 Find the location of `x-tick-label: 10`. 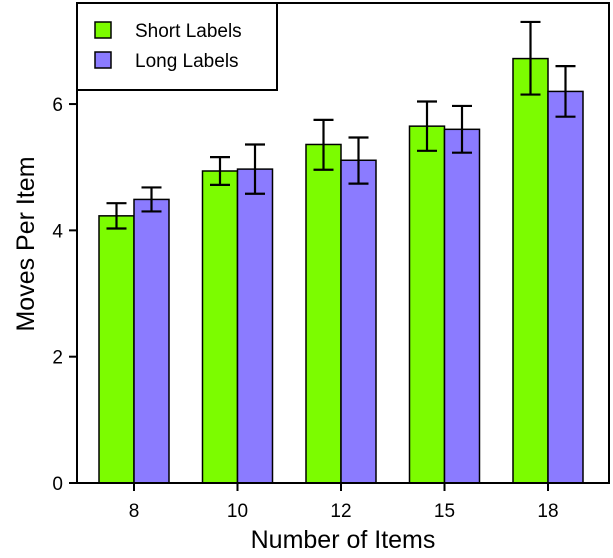

x-tick-label: 10 is located at coordinates (237, 511).